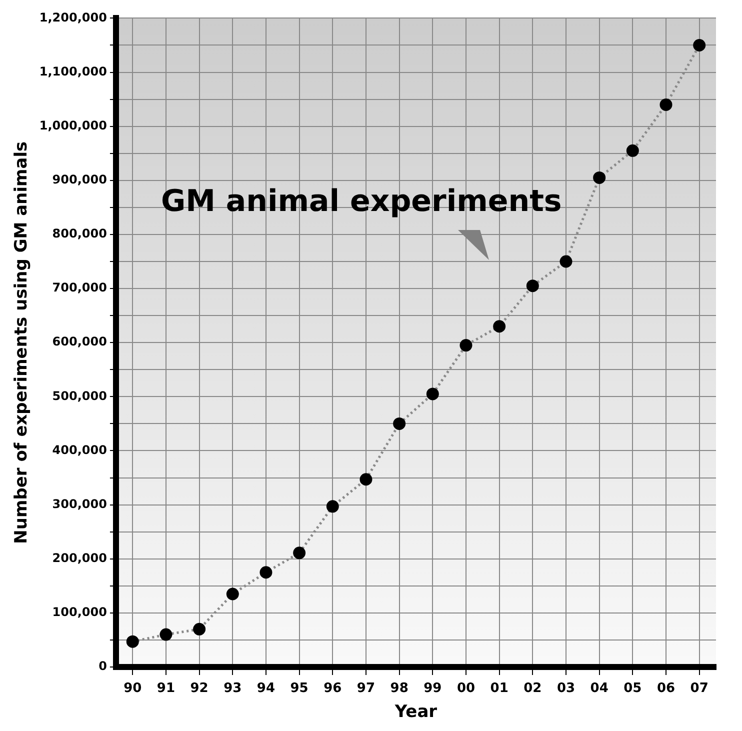 Image resolution: width=742 pixels, height=731 pixels. What do you see at coordinates (666, 688) in the screenshot?
I see `x-tick-label: 06` at bounding box center [666, 688].